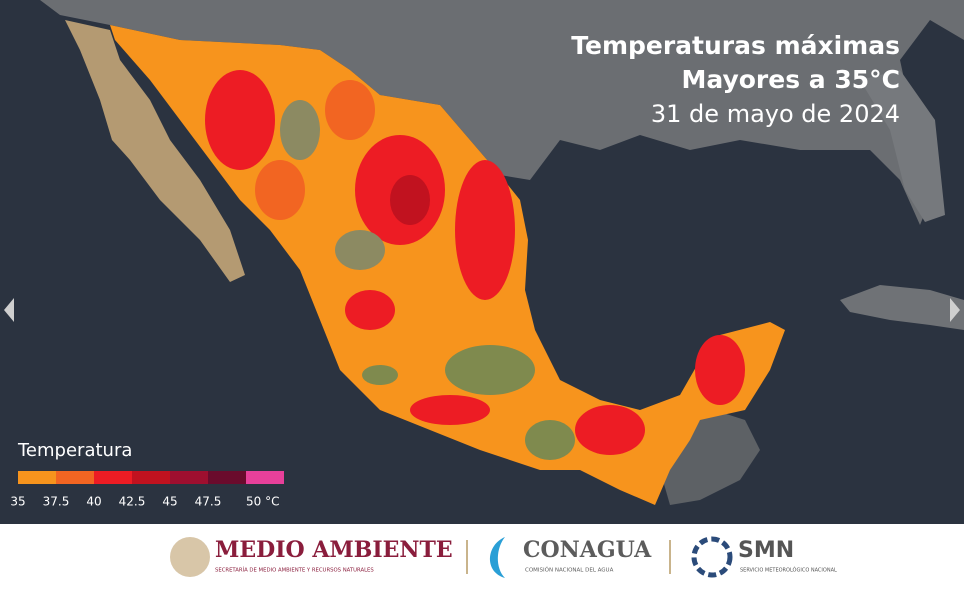 The width and height of the screenshot is (964, 594). What do you see at coordinates (93, 502) in the screenshot?
I see `legend-label: 40` at bounding box center [93, 502].